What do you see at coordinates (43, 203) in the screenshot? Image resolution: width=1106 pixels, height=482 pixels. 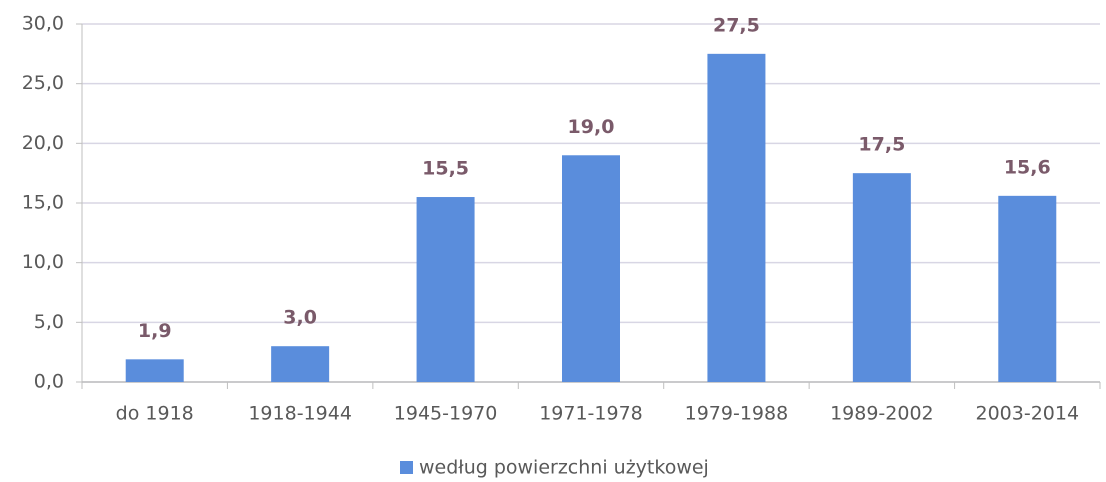 I see `y-tick-label: 15,0` at bounding box center [43, 203].